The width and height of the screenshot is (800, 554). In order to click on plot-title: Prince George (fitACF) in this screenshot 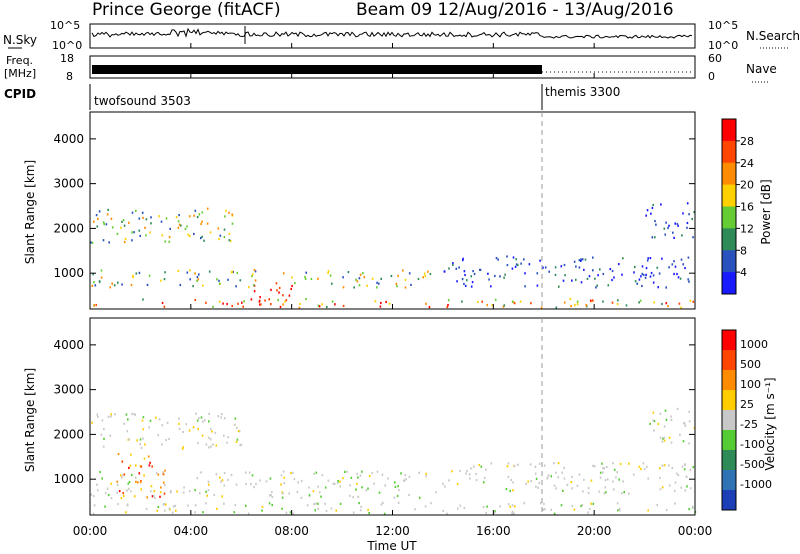, I will do `click(186, 10)`.